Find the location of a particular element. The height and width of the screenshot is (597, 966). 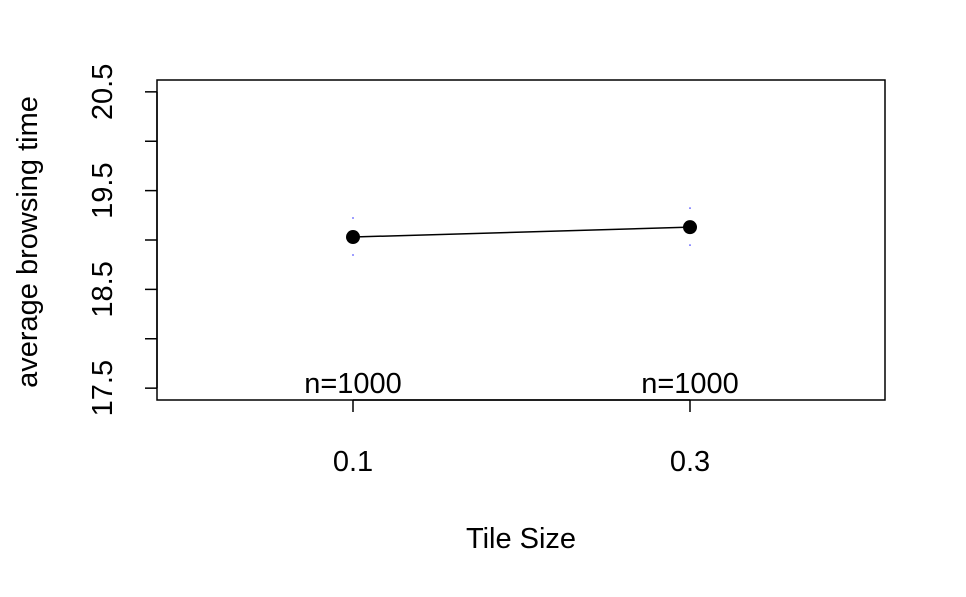

y-tick-label: 18.5 is located at coordinates (103, 289).